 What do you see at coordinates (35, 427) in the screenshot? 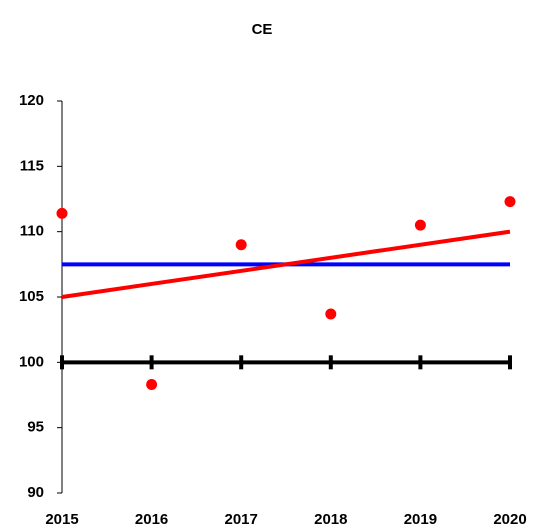
I see `y-tick-label: 95` at bounding box center [35, 427].